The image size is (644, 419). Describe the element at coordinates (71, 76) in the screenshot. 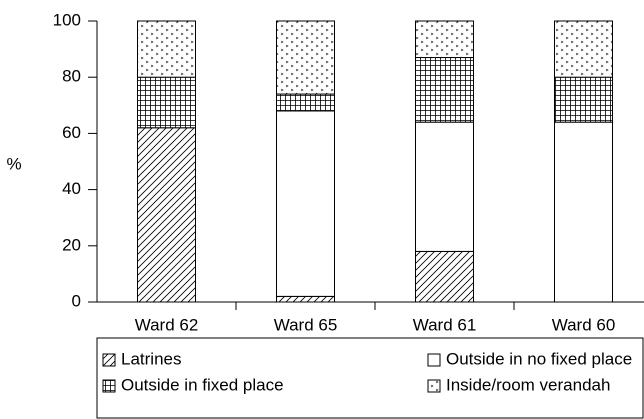

I see `y-tick-label: 80` at that location.